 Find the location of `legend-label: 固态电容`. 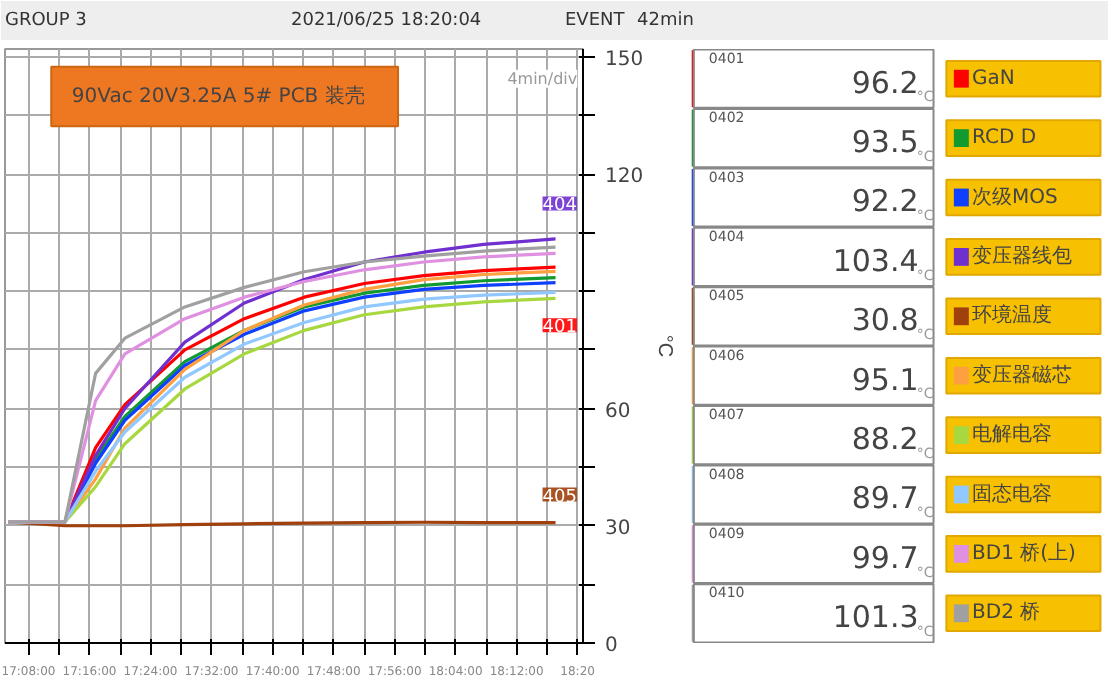

legend-label: 固态电容 is located at coordinates (1012, 493).